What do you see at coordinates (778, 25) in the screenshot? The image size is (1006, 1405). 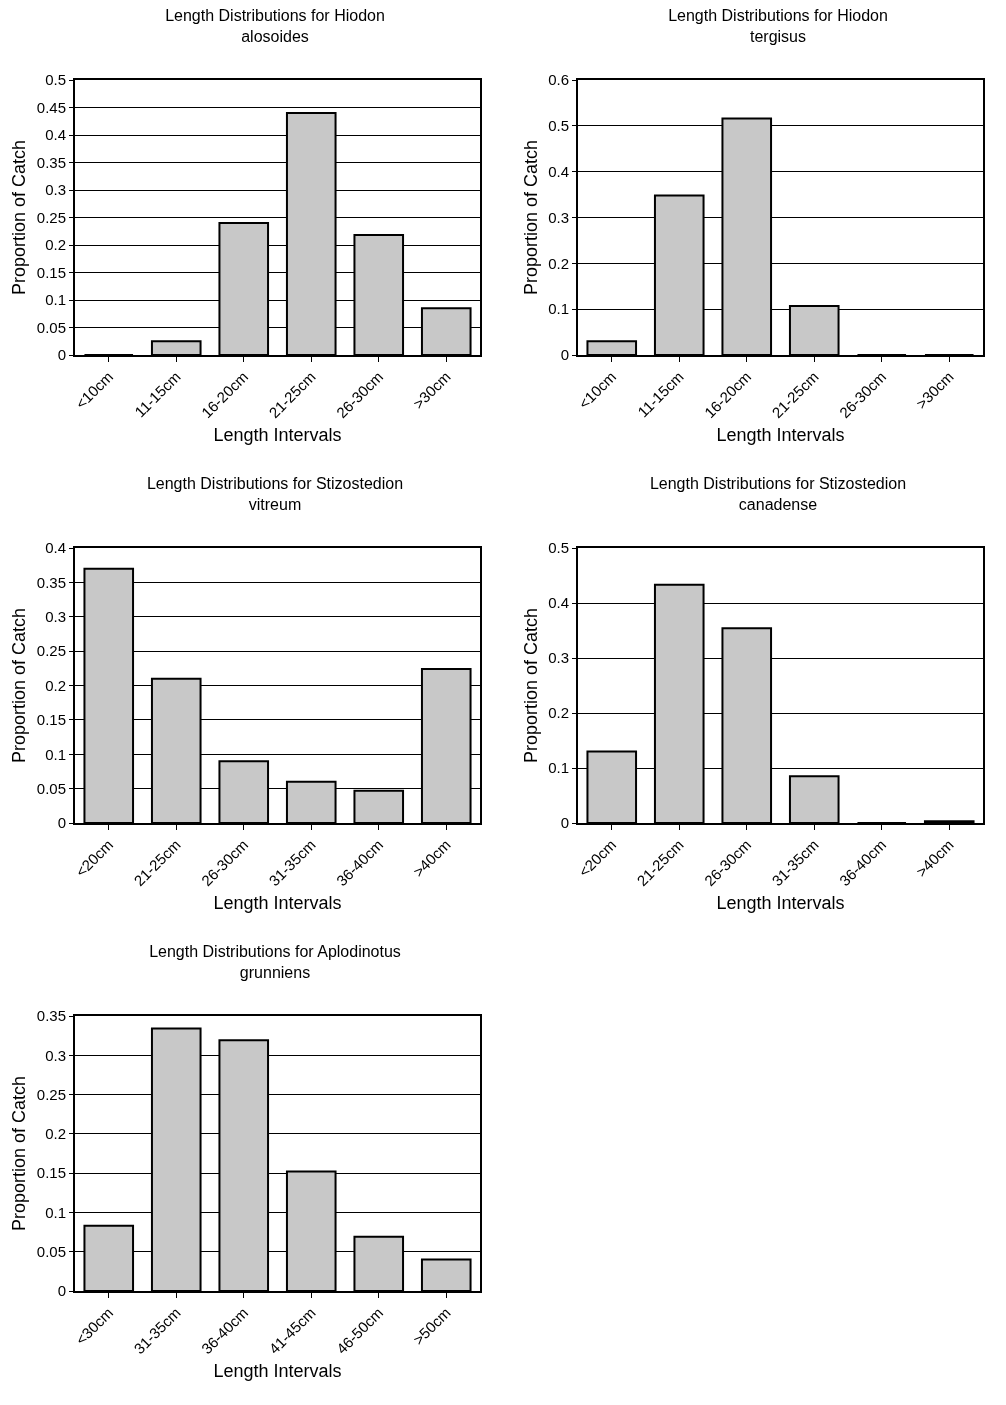 I see `chart-title: Length Distributions for Hiodon tergisus` at bounding box center [778, 25].